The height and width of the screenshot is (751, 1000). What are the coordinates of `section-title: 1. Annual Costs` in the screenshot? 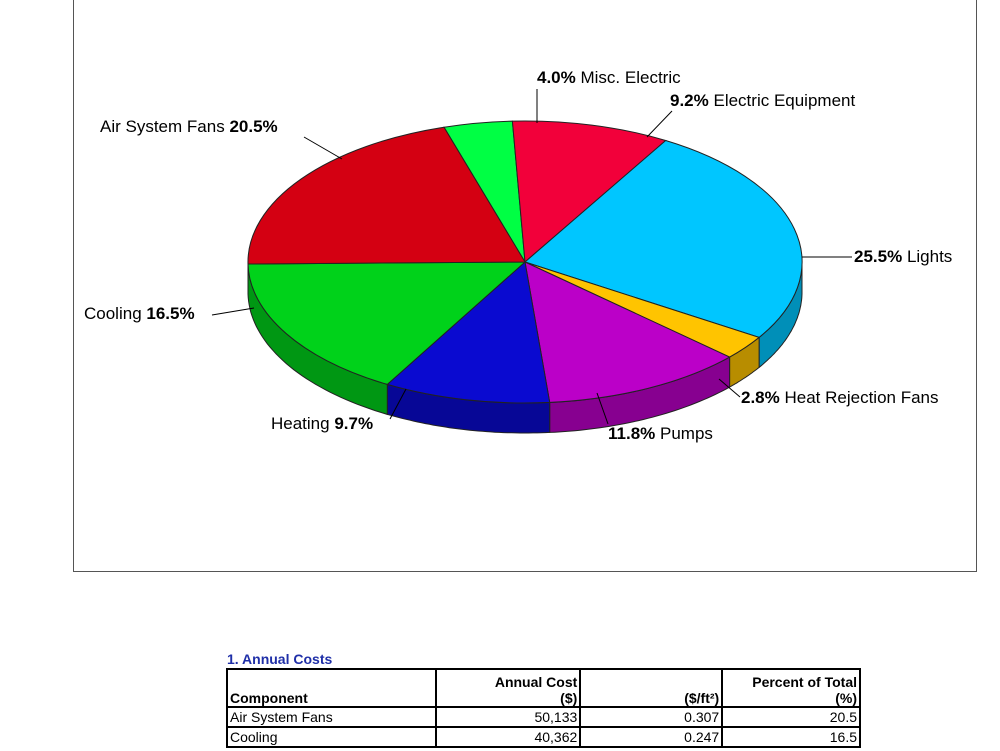 It's located at (280, 659).